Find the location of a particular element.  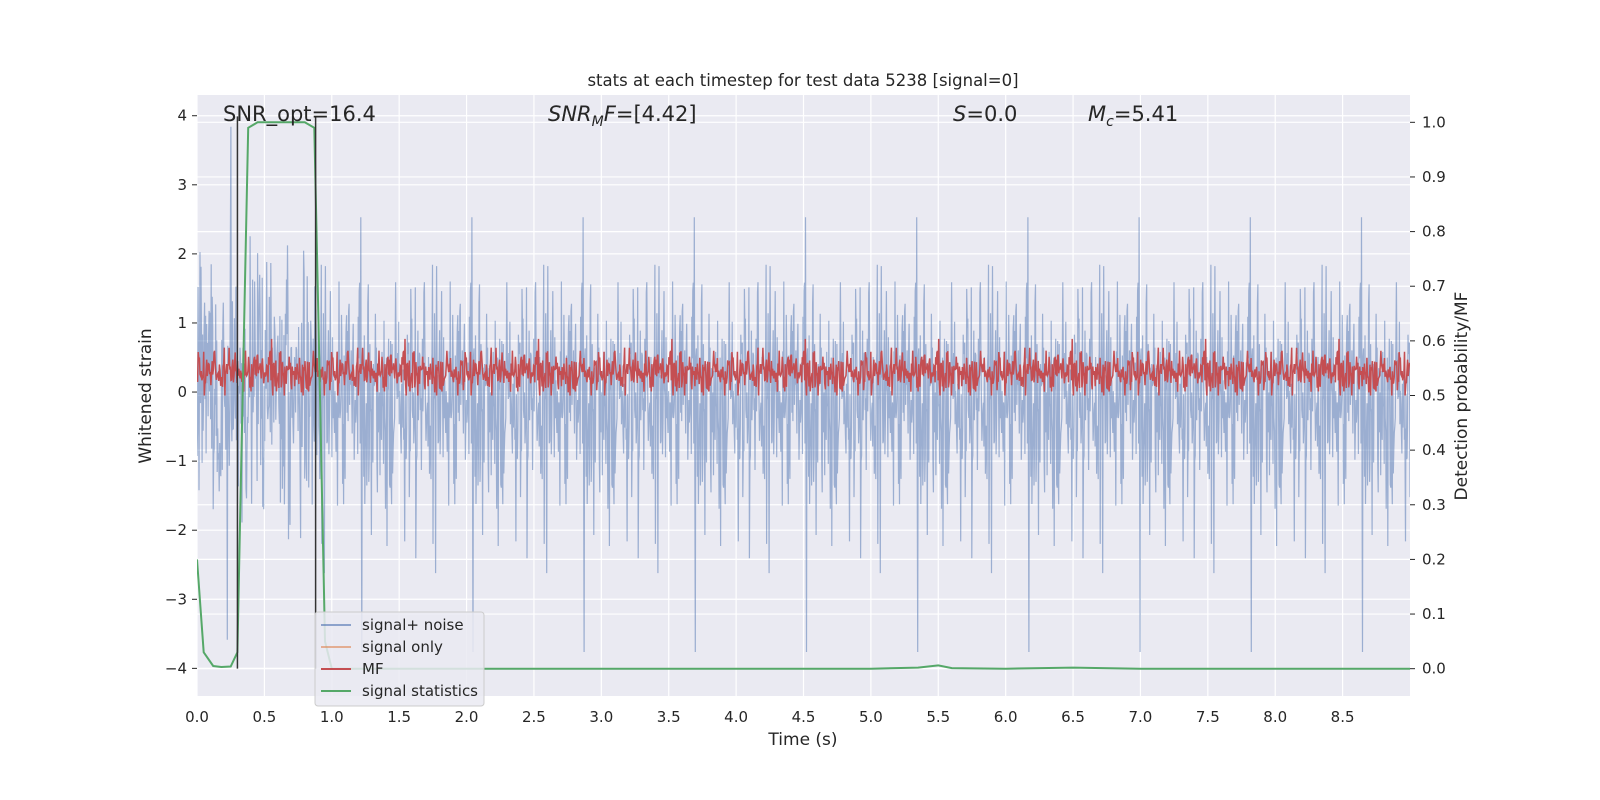

x-tick-label: 6.0 is located at coordinates (1006, 717).